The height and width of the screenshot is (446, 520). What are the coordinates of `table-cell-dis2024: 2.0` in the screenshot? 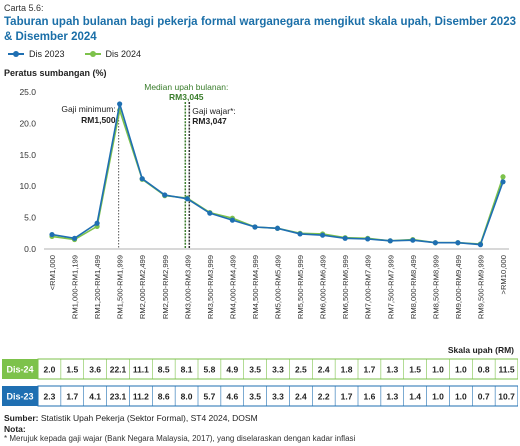 It's located at (50, 370).